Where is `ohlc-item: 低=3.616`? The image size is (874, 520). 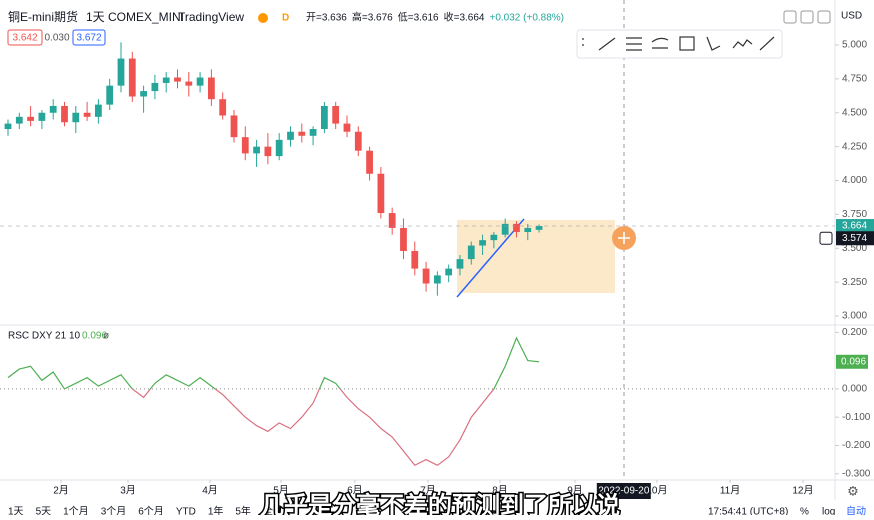 ohlc-item: 低=3.616 is located at coordinates (418, 17).